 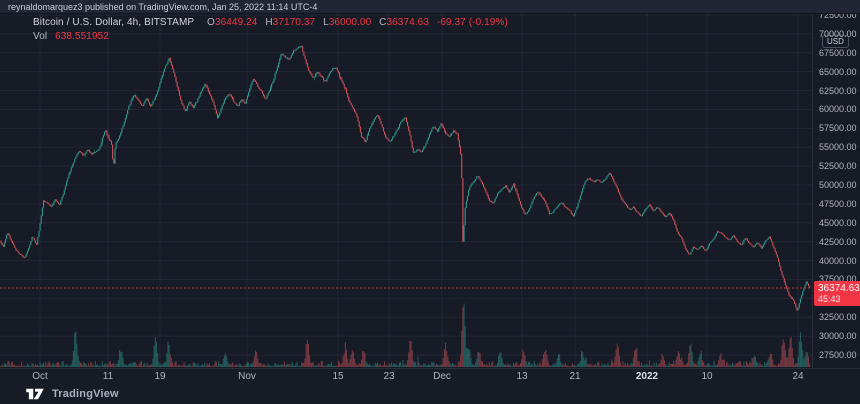 What do you see at coordinates (838, 147) in the screenshot?
I see `price-axis-label: 55000.00` at bounding box center [838, 147].